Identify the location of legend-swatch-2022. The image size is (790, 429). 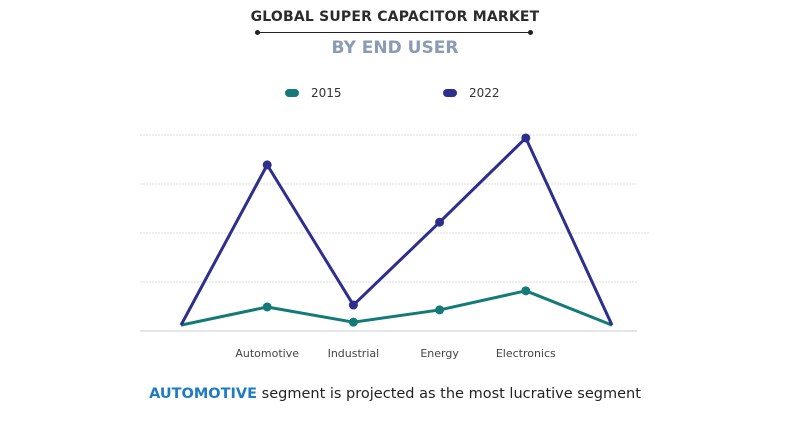
(450, 93).